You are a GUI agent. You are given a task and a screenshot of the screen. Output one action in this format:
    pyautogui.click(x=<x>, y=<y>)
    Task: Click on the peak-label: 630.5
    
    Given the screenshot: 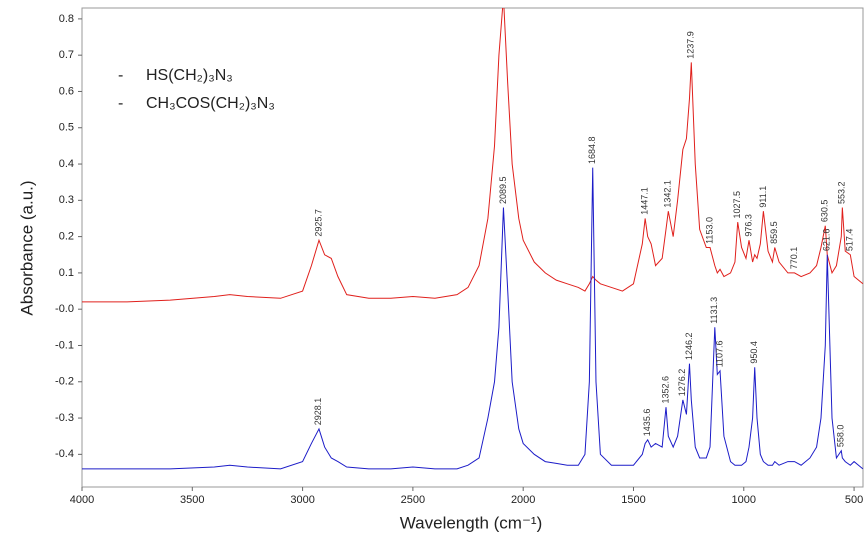 What is the action you would take?
    pyautogui.click(x=825, y=211)
    